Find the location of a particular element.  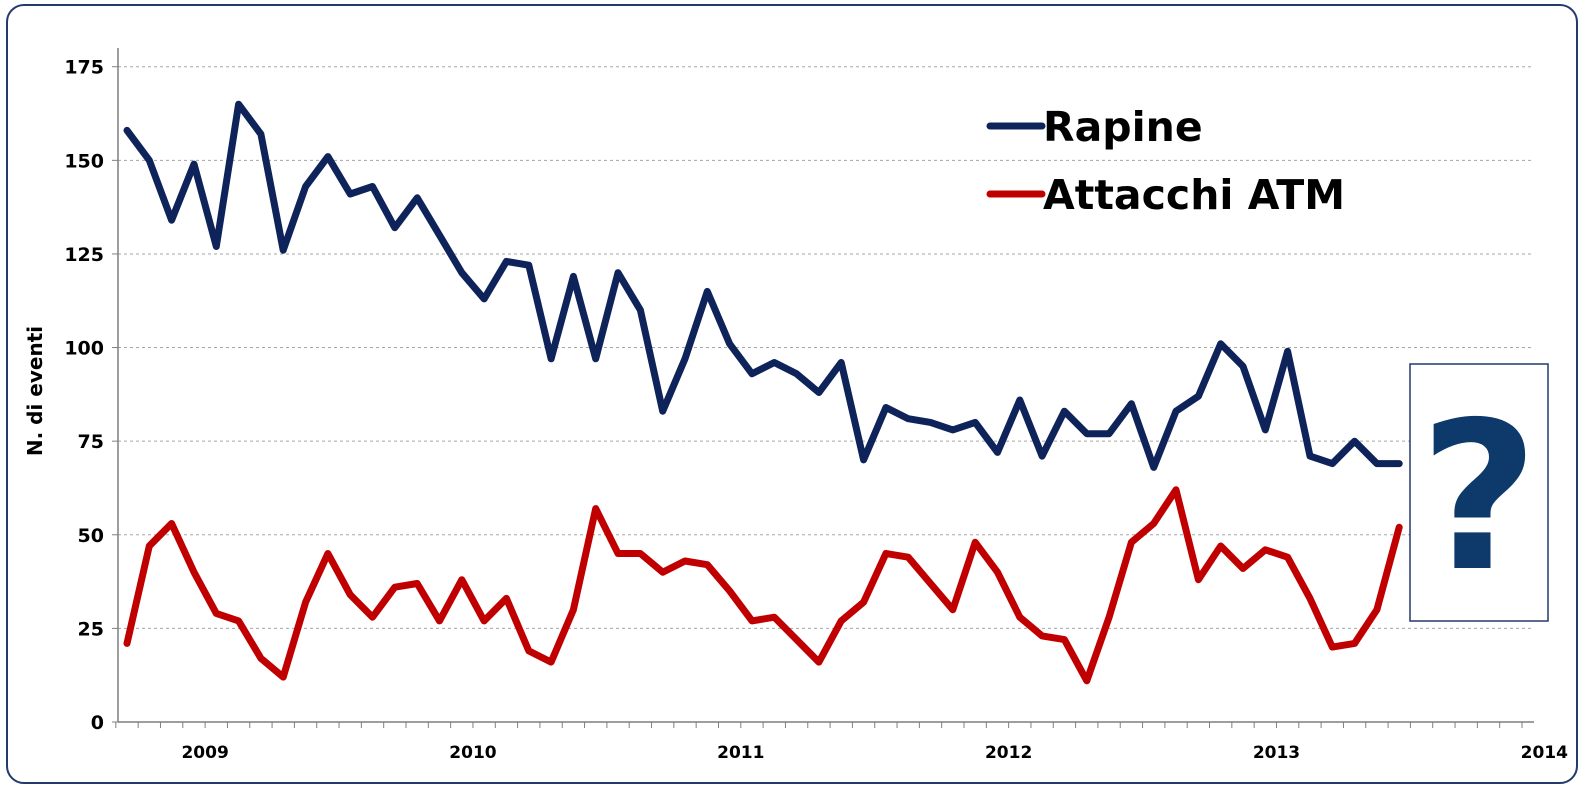

x-tick-label: 2014 is located at coordinates (1544, 753).